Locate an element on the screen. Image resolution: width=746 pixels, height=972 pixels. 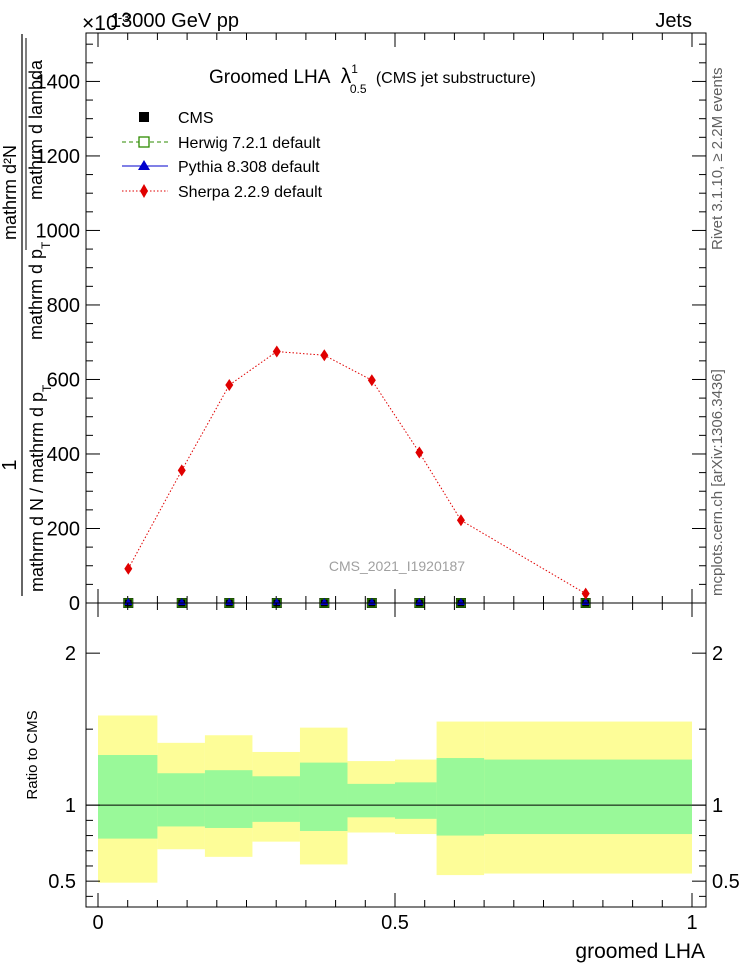
ratio-ytick-label: 1 is located at coordinates (70, 806).